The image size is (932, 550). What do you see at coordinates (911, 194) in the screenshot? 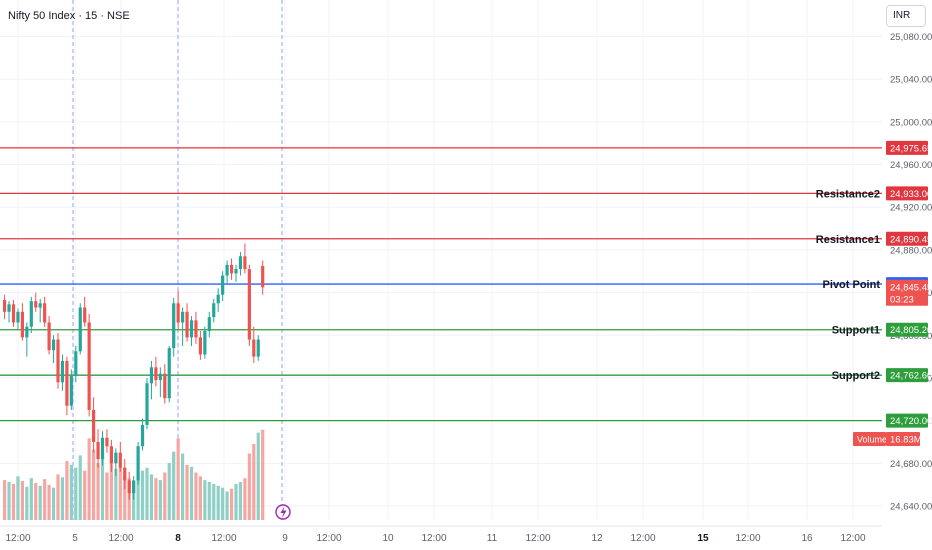
I see `level-price-value: 24,933.00` at bounding box center [911, 194].